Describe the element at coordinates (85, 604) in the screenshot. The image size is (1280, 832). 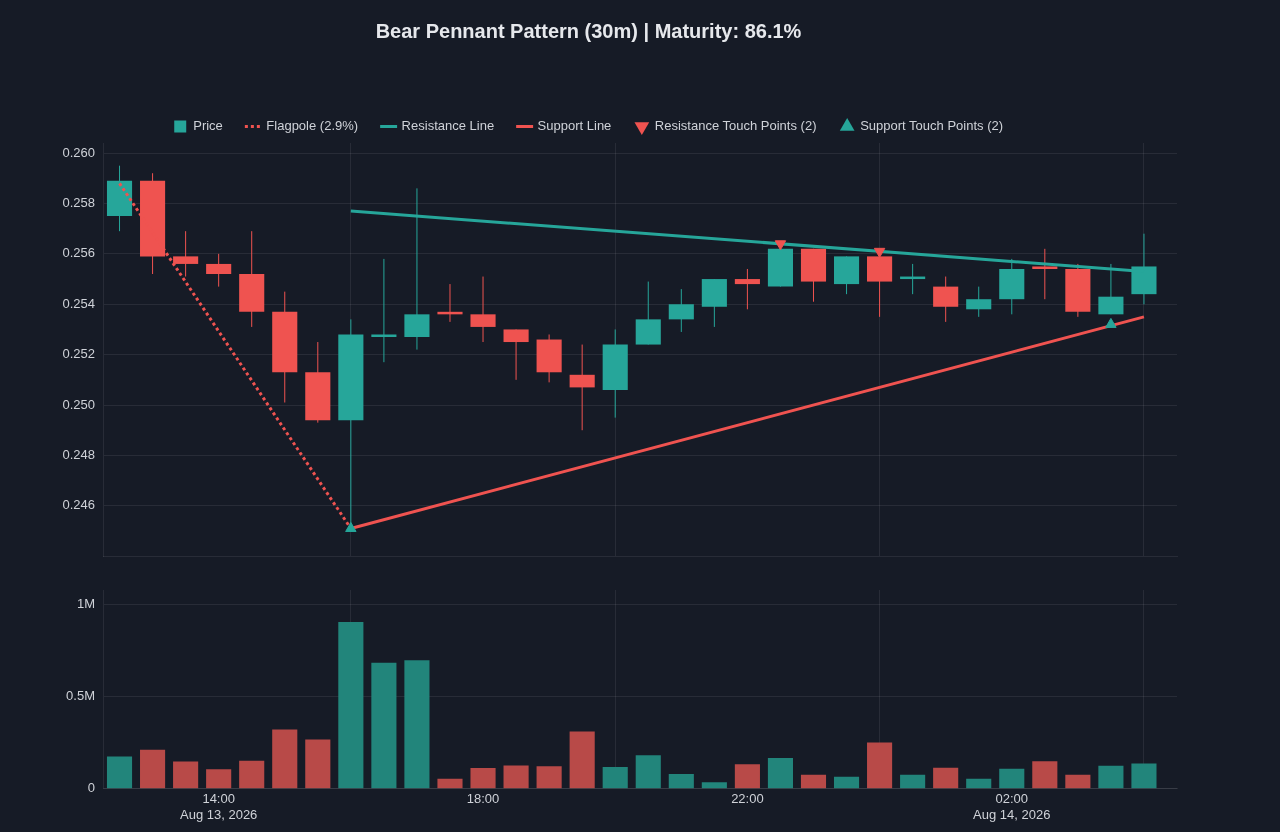
I see `y-tick-label: 1M` at that location.